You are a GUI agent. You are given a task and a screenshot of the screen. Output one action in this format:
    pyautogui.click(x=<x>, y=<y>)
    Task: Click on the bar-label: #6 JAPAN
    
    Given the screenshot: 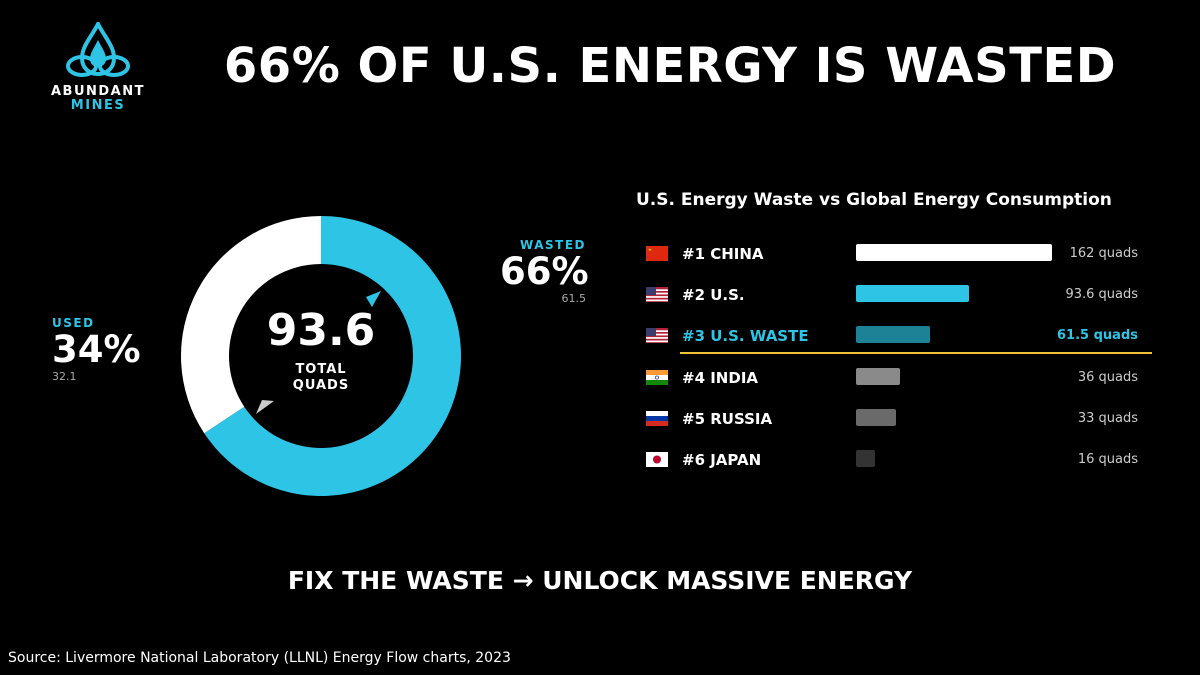 What is the action you would take?
    pyautogui.click(x=722, y=460)
    